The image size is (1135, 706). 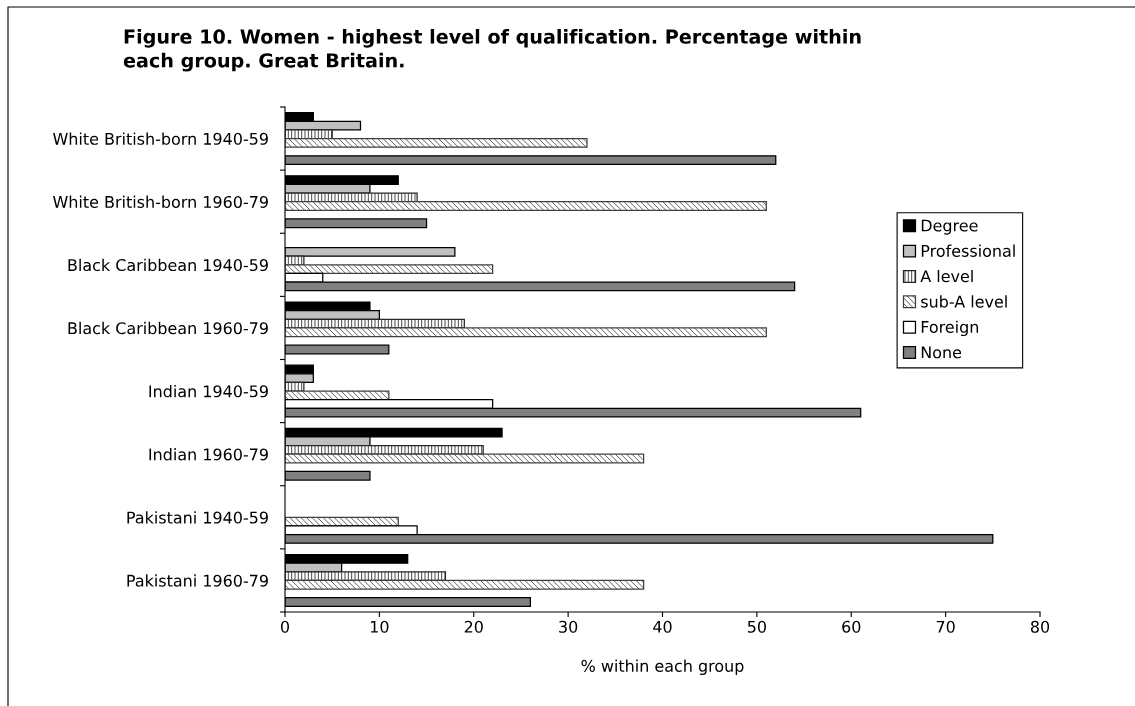 I want to click on x-tick-label: 50, so click(x=756, y=626).